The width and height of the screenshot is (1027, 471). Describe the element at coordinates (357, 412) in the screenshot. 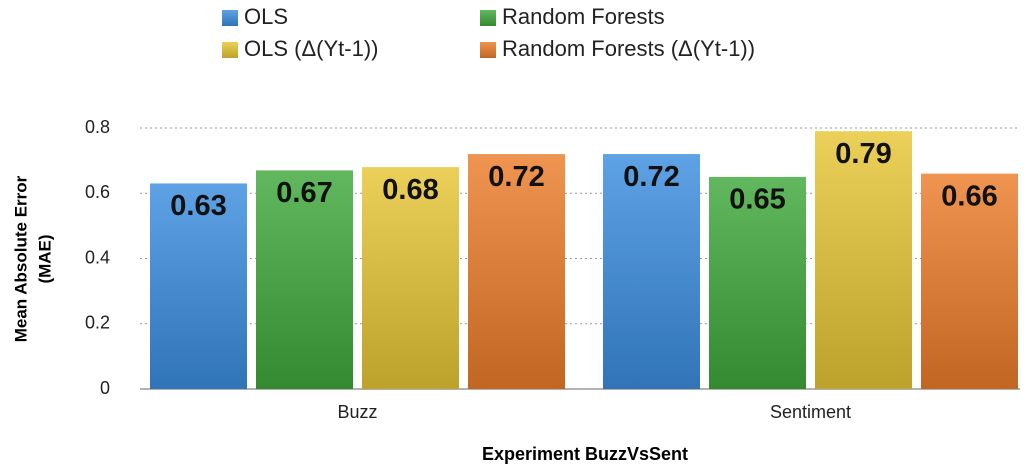

I see `x-tick-label: Buzz` at that location.